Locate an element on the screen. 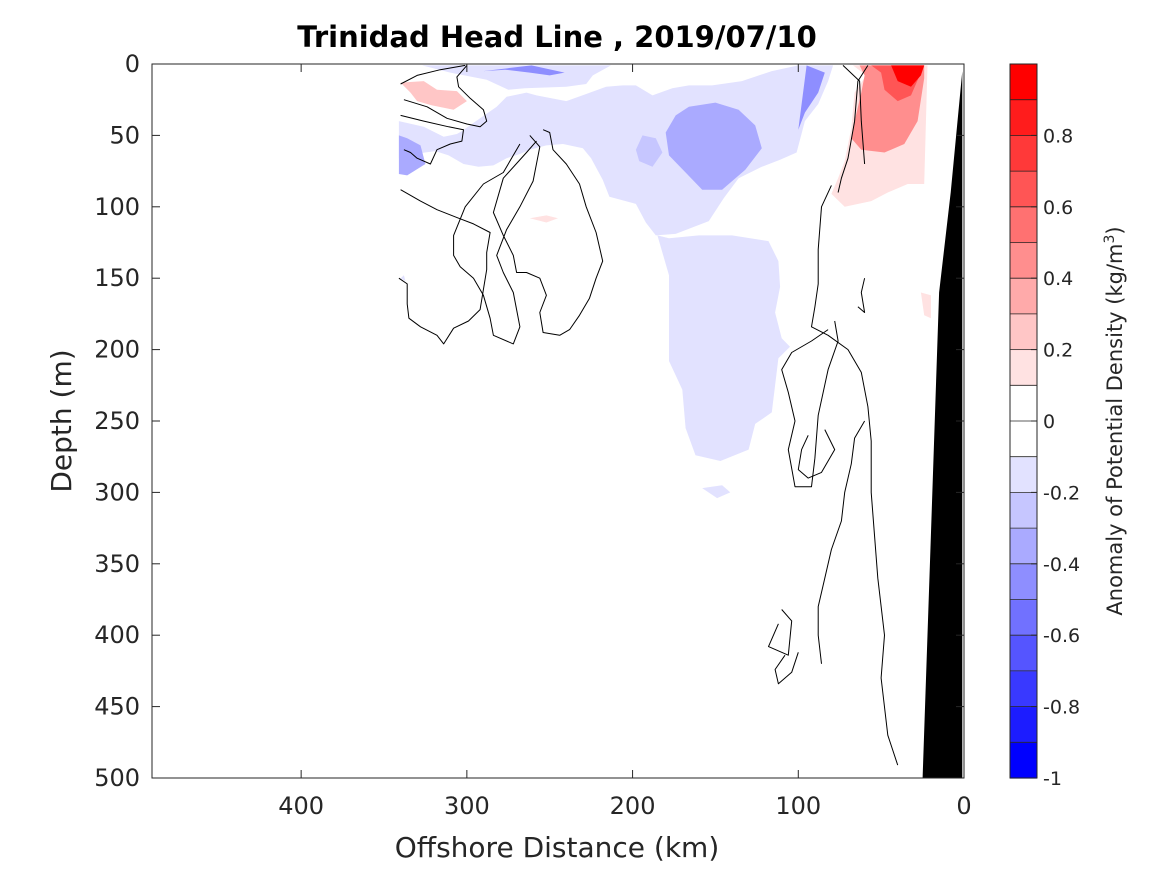 The height and width of the screenshot is (875, 1167). x-tick-label-100: 100 is located at coordinates (798, 806).